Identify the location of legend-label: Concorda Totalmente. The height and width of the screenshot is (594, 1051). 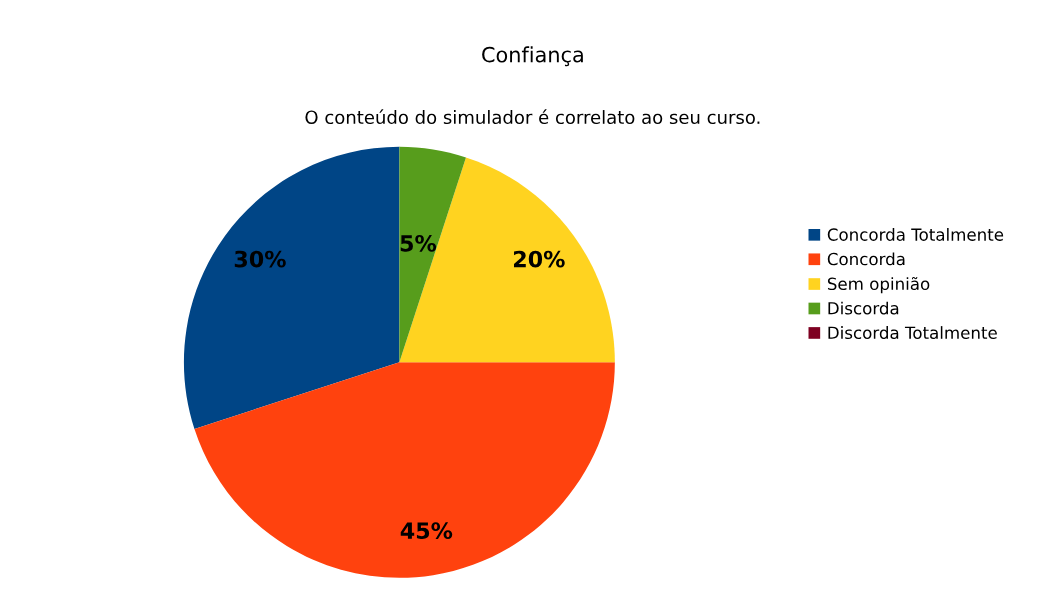
(915, 234).